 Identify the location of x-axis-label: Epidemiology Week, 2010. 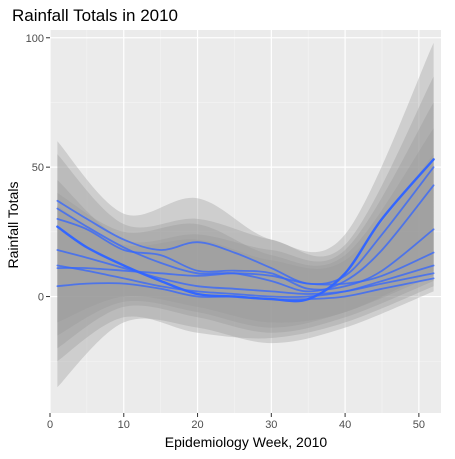
(246, 442).